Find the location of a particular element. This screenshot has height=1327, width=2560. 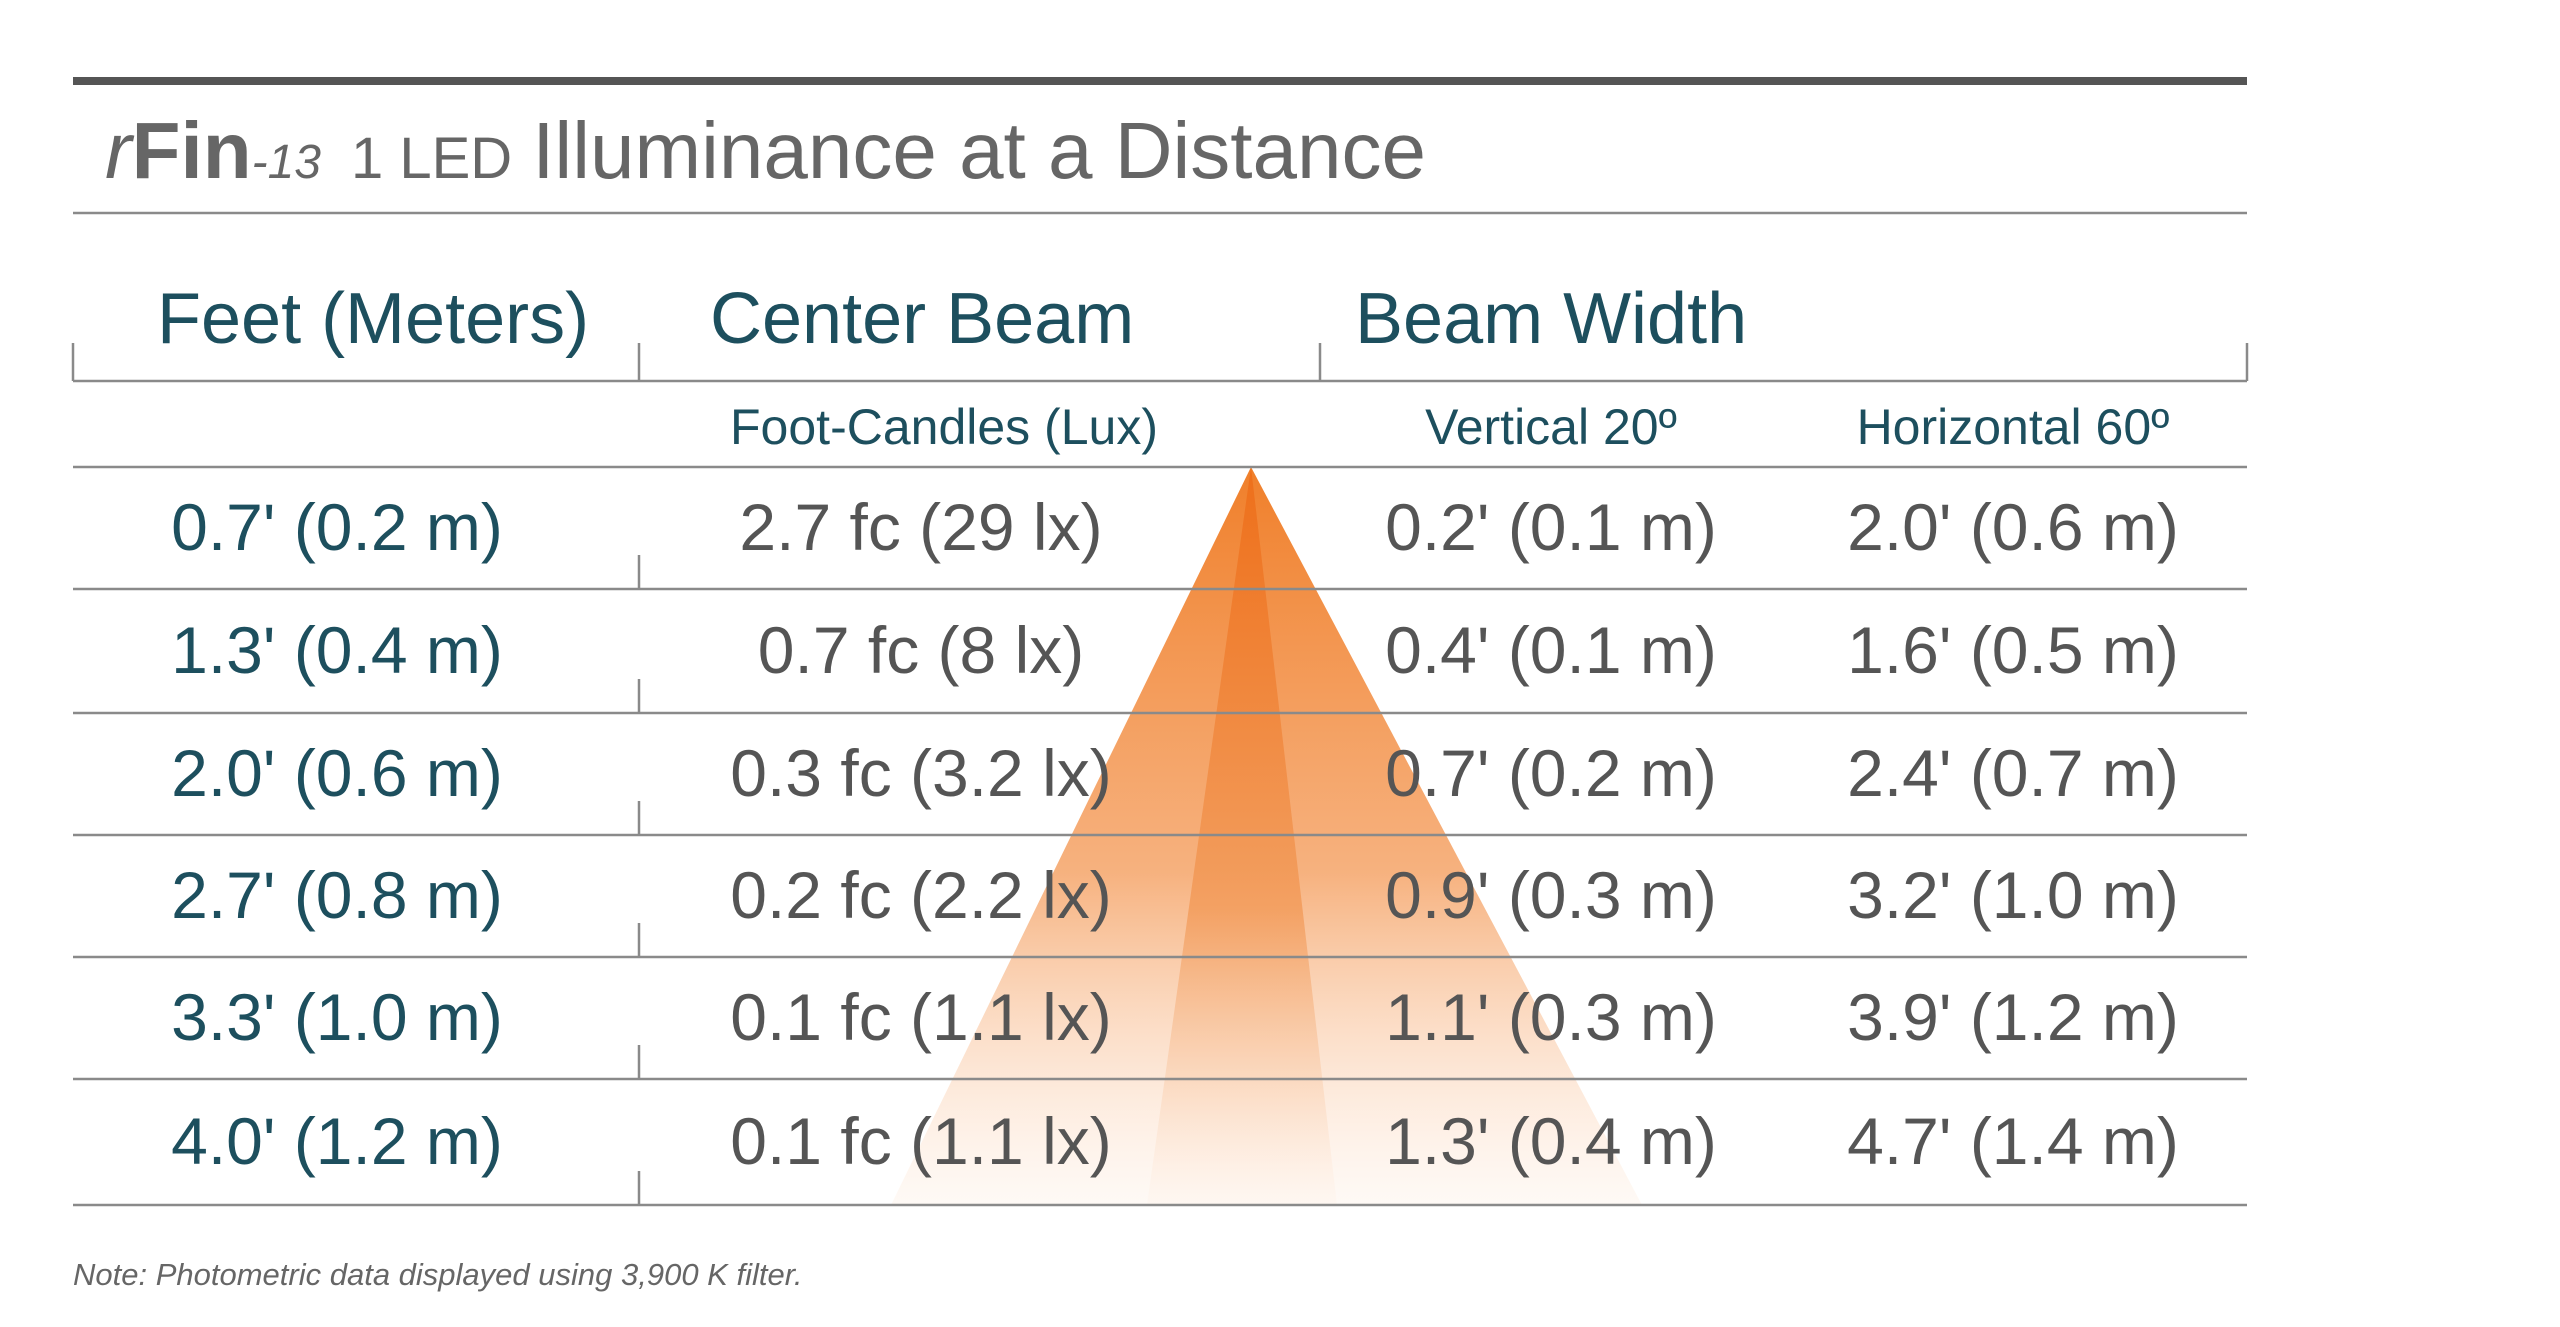

cell: 1.1' (0.3 m) is located at coordinates (1551, 1017).